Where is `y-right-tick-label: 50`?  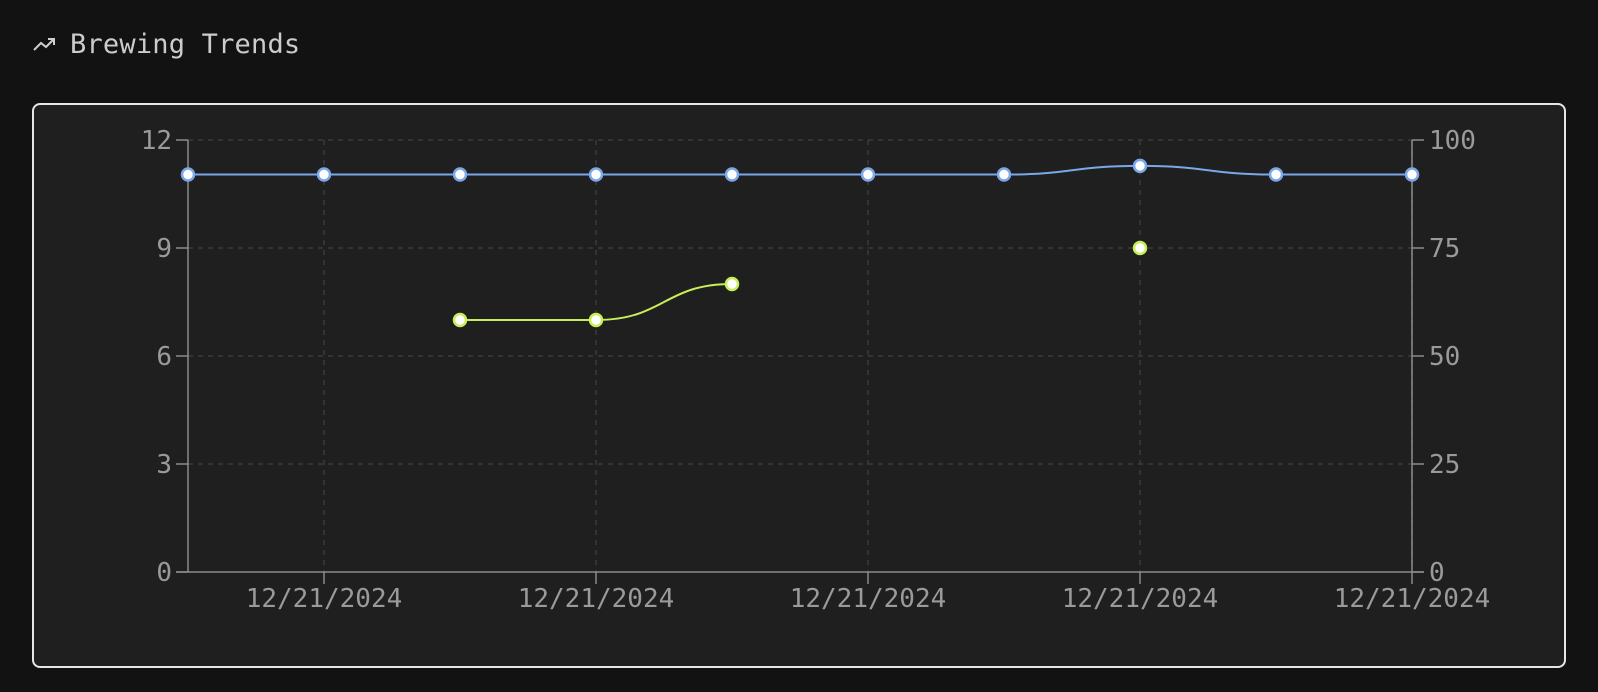
y-right-tick-label: 50 is located at coordinates (1444, 357).